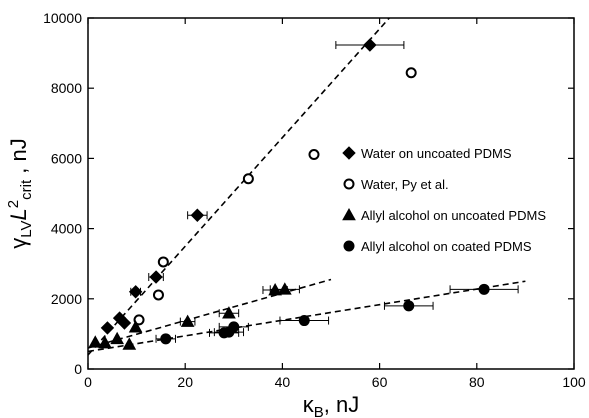 The image size is (589, 418). What do you see at coordinates (380, 382) in the screenshot?
I see `x-tick-label: 60` at bounding box center [380, 382].